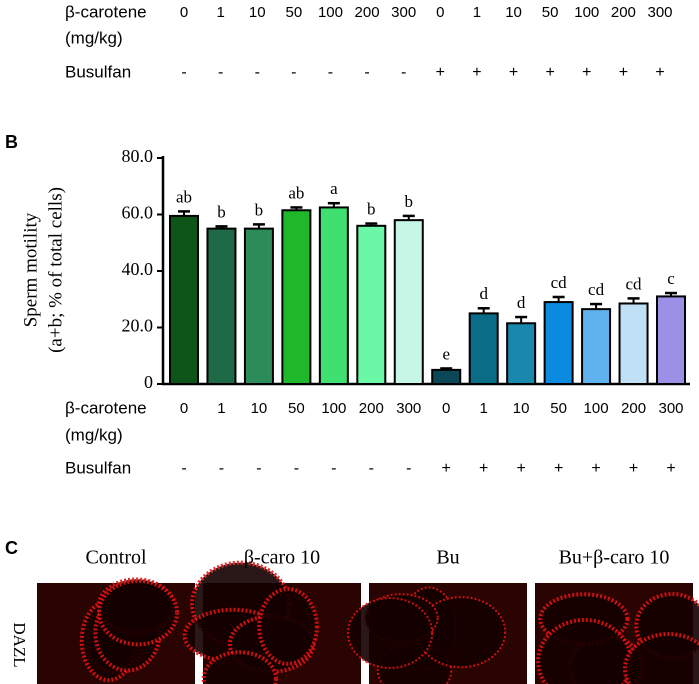  I want to click on y-tick-label: 80.0, so click(138, 156).